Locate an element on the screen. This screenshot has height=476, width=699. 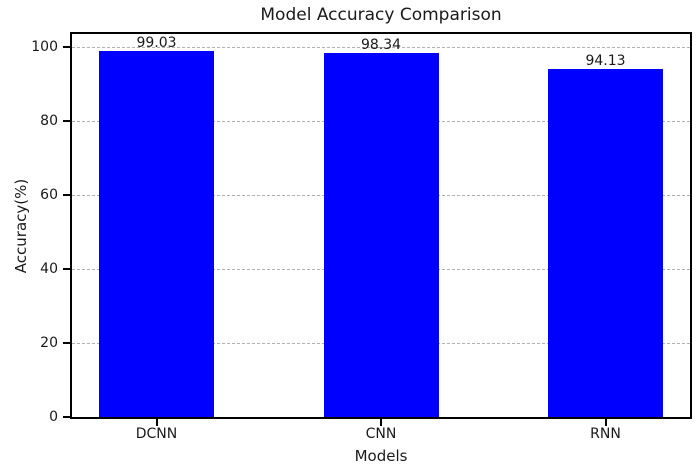
y-tick-label-0: 0 is located at coordinates (53, 417).